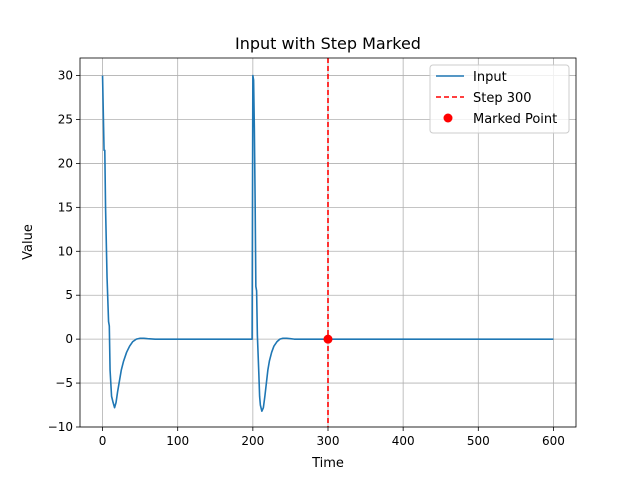 This screenshot has height=480, width=640. I want to click on legend-input-label: Input, so click(490, 77).